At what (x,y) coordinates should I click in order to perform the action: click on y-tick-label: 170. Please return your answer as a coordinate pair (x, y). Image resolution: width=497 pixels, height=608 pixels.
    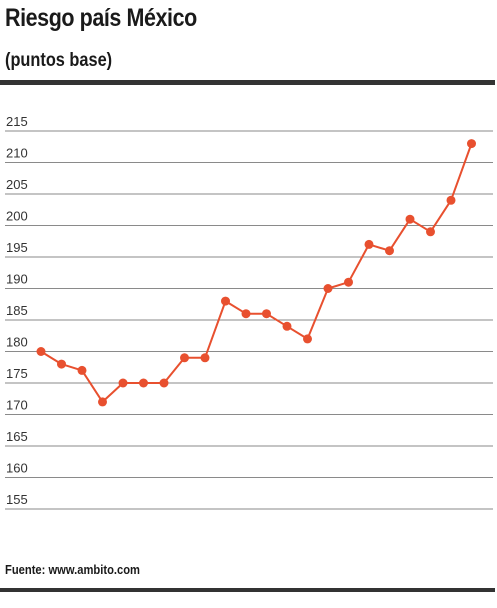
    Looking at the image, I should click on (17, 405).